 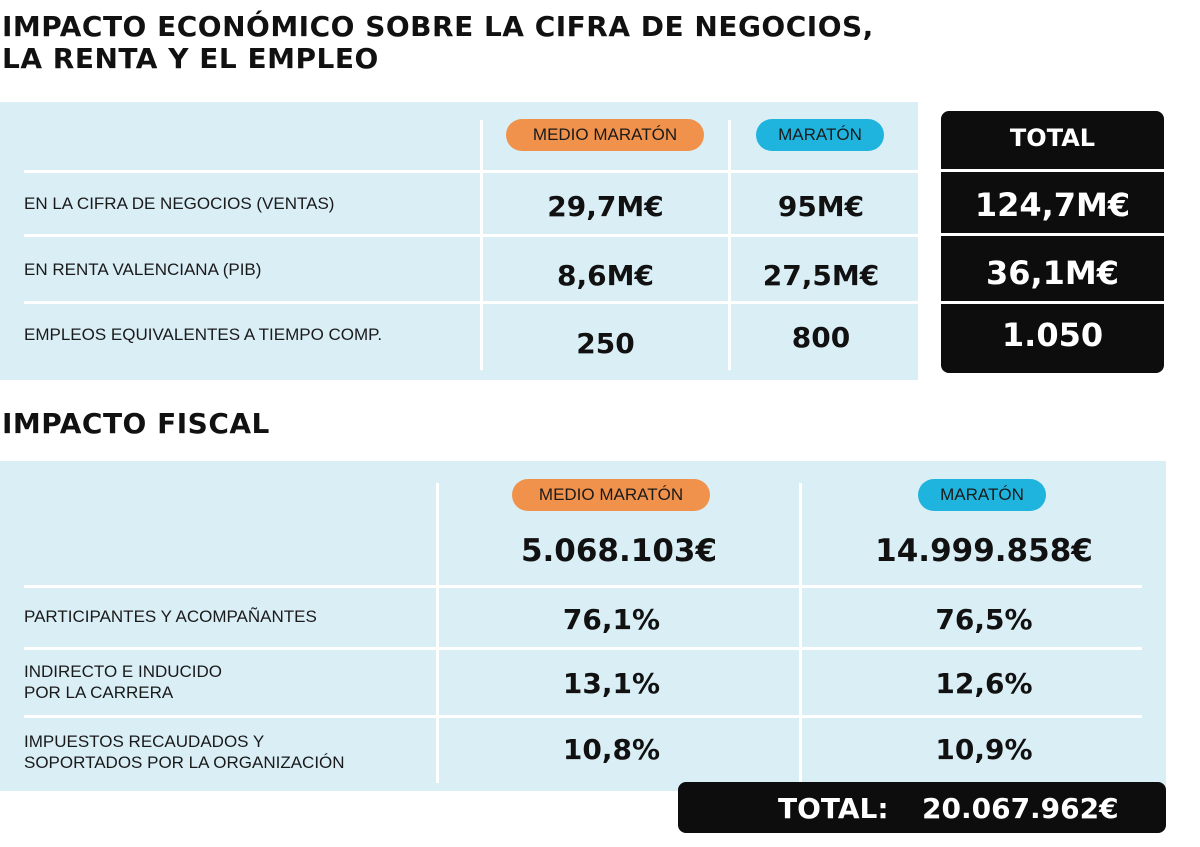 I want to click on economic-row-full-value: 27,5M€, so click(x=821, y=275).